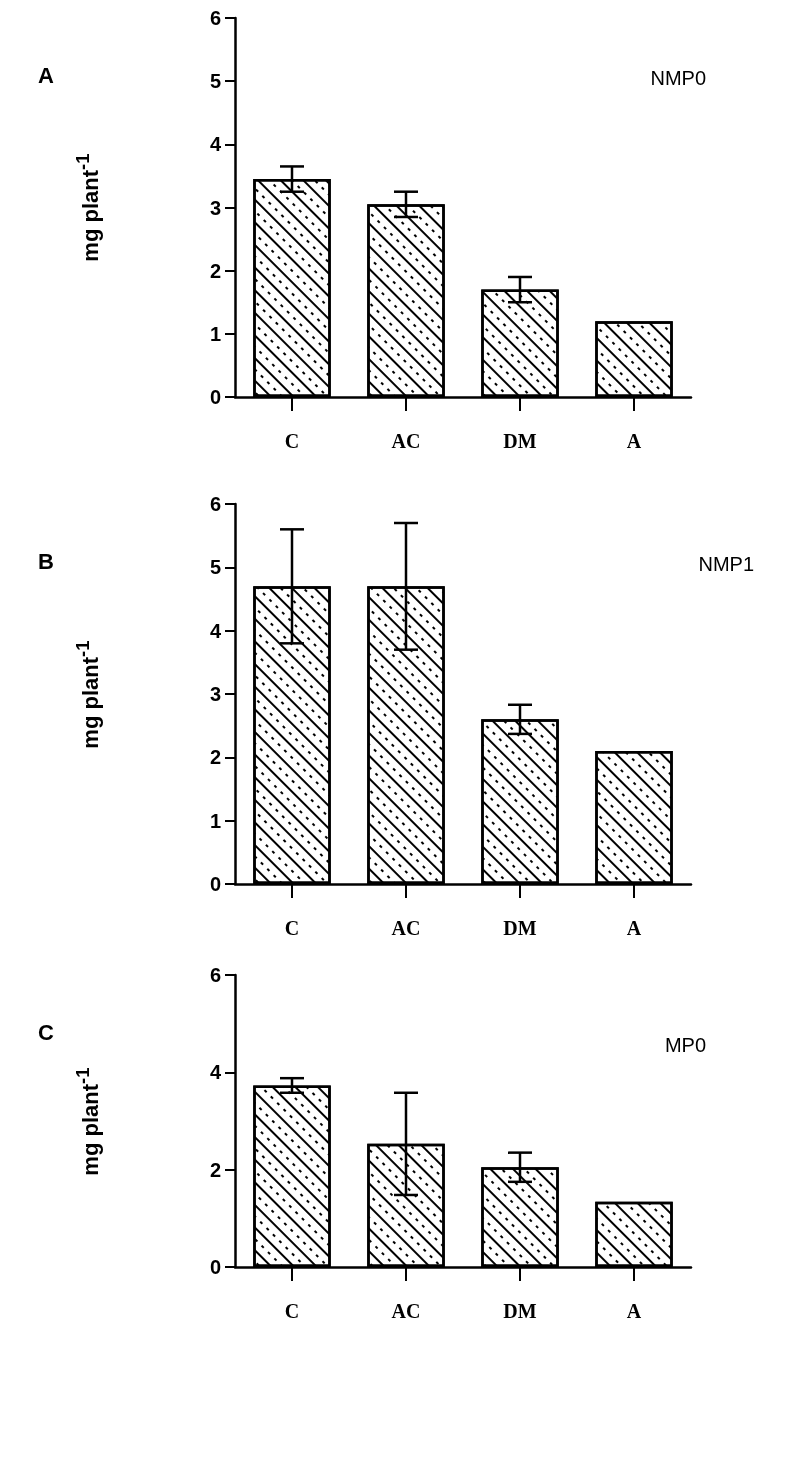 The image size is (791, 1461). What do you see at coordinates (726, 564) in the screenshot?
I see `text: NMP1` at bounding box center [726, 564].